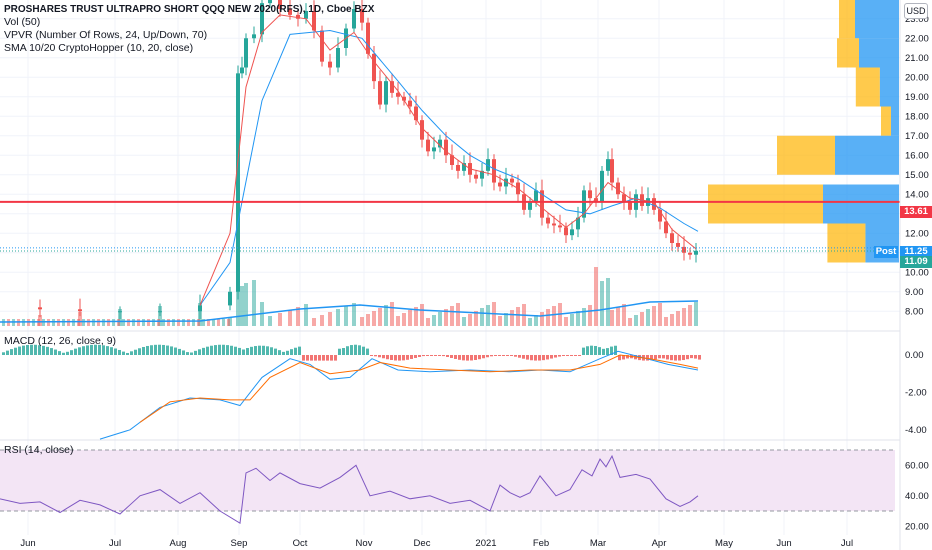 Image resolution: width=932 pixels, height=550 pixels. What do you see at coordinates (351, 352) in the screenshot?
I see `macd-histogram` at bounding box center [351, 352].